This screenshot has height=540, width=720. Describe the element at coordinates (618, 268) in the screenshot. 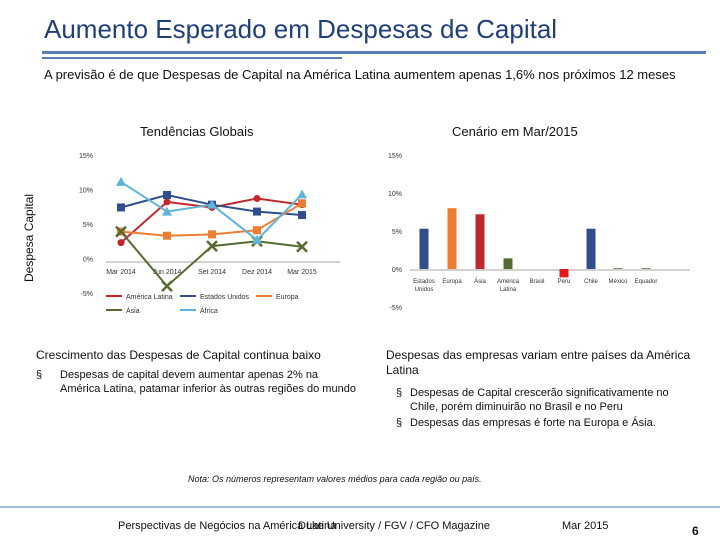

I see `bar-mexico` at that location.